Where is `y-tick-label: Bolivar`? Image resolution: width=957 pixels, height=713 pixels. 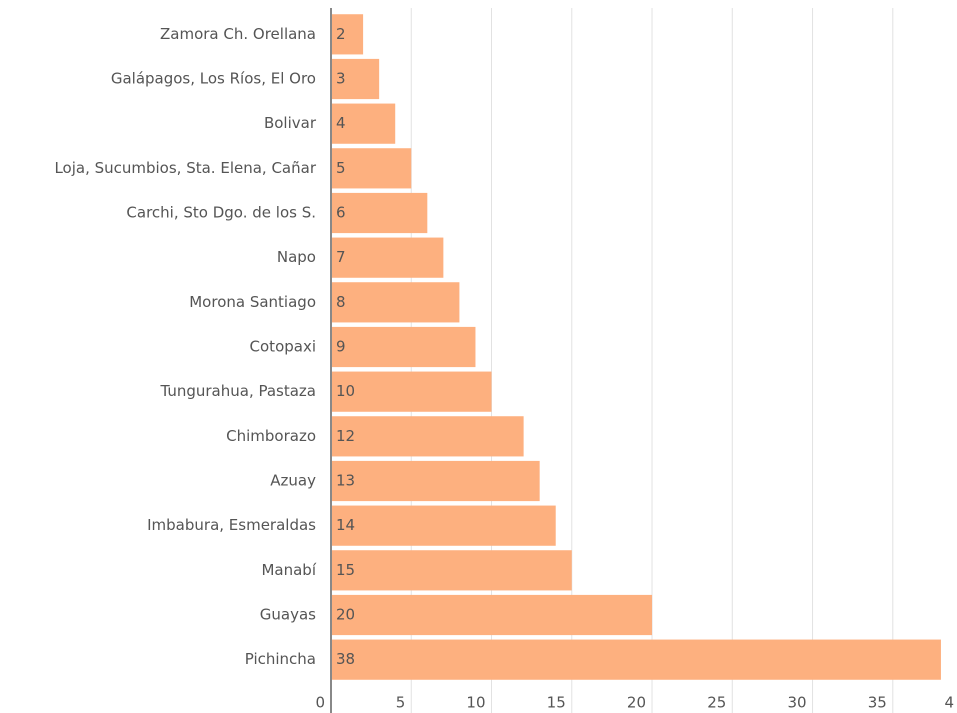
y-tick-label: Bolivar is located at coordinates (290, 123).